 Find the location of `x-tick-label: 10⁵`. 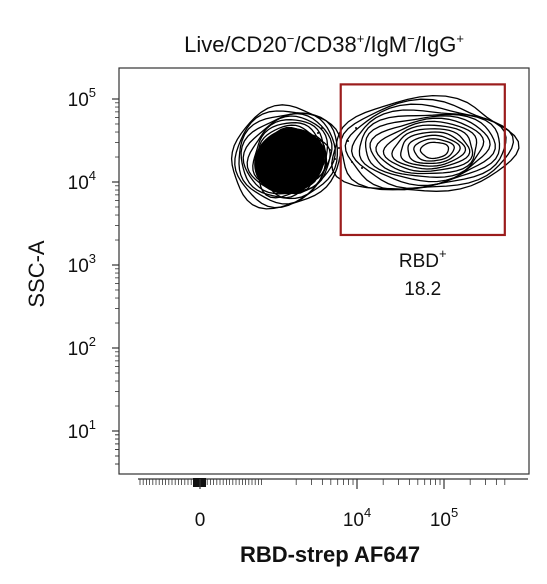

x-tick-label: 10⁵ is located at coordinates (444, 518).